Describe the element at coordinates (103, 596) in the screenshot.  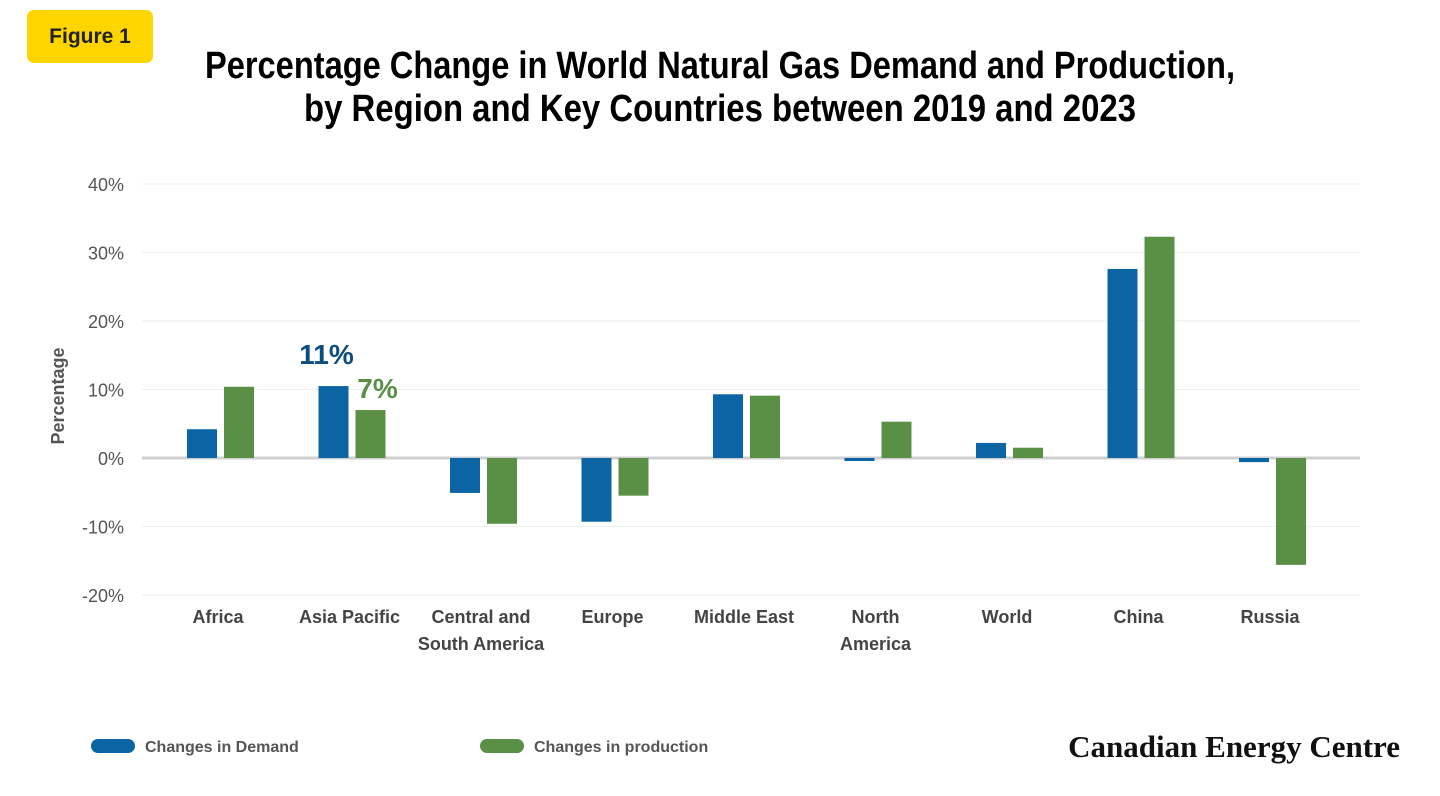
I see `y-tick-label: -20%` at that location.